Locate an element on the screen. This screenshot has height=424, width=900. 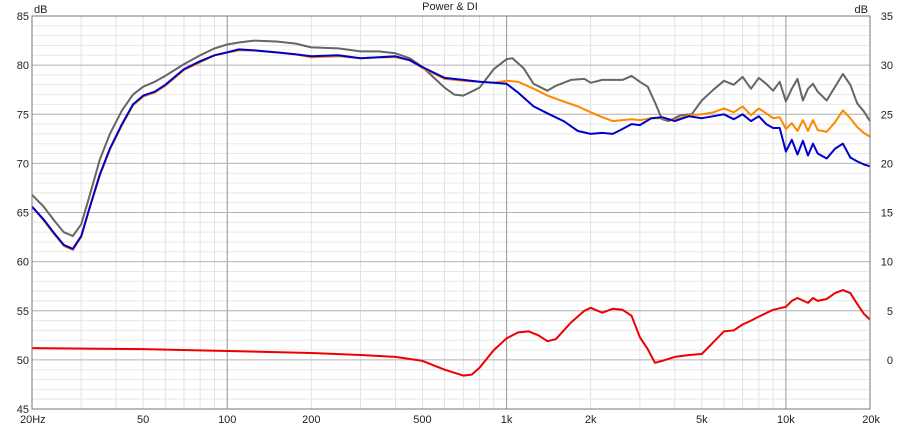
y-left-tick-label: 70 is located at coordinates (23, 164).